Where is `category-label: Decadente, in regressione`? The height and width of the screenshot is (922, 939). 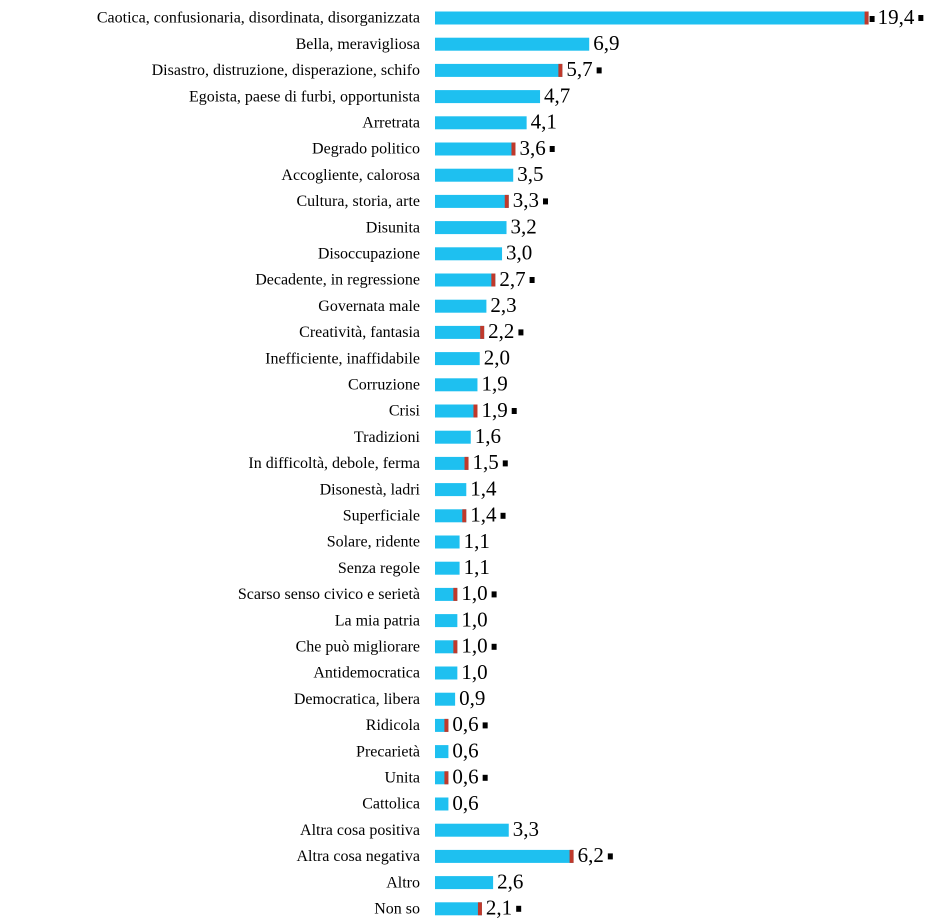 category-label: Decadente, in regressione is located at coordinates (337, 280).